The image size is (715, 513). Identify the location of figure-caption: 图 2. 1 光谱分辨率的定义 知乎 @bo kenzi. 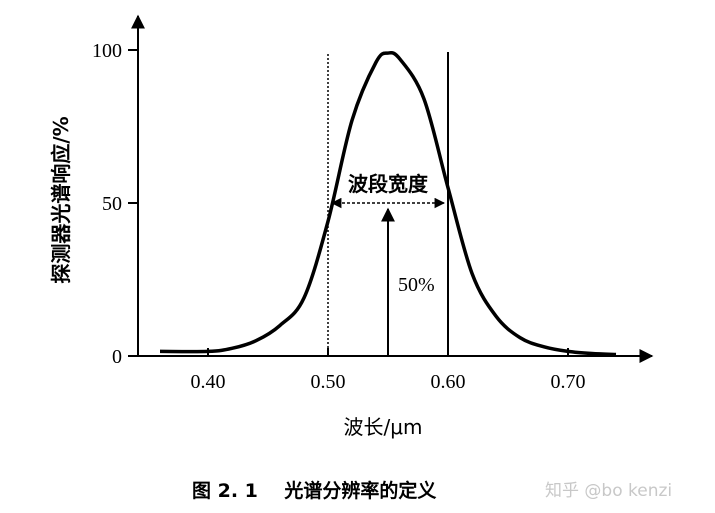
(357, 491).